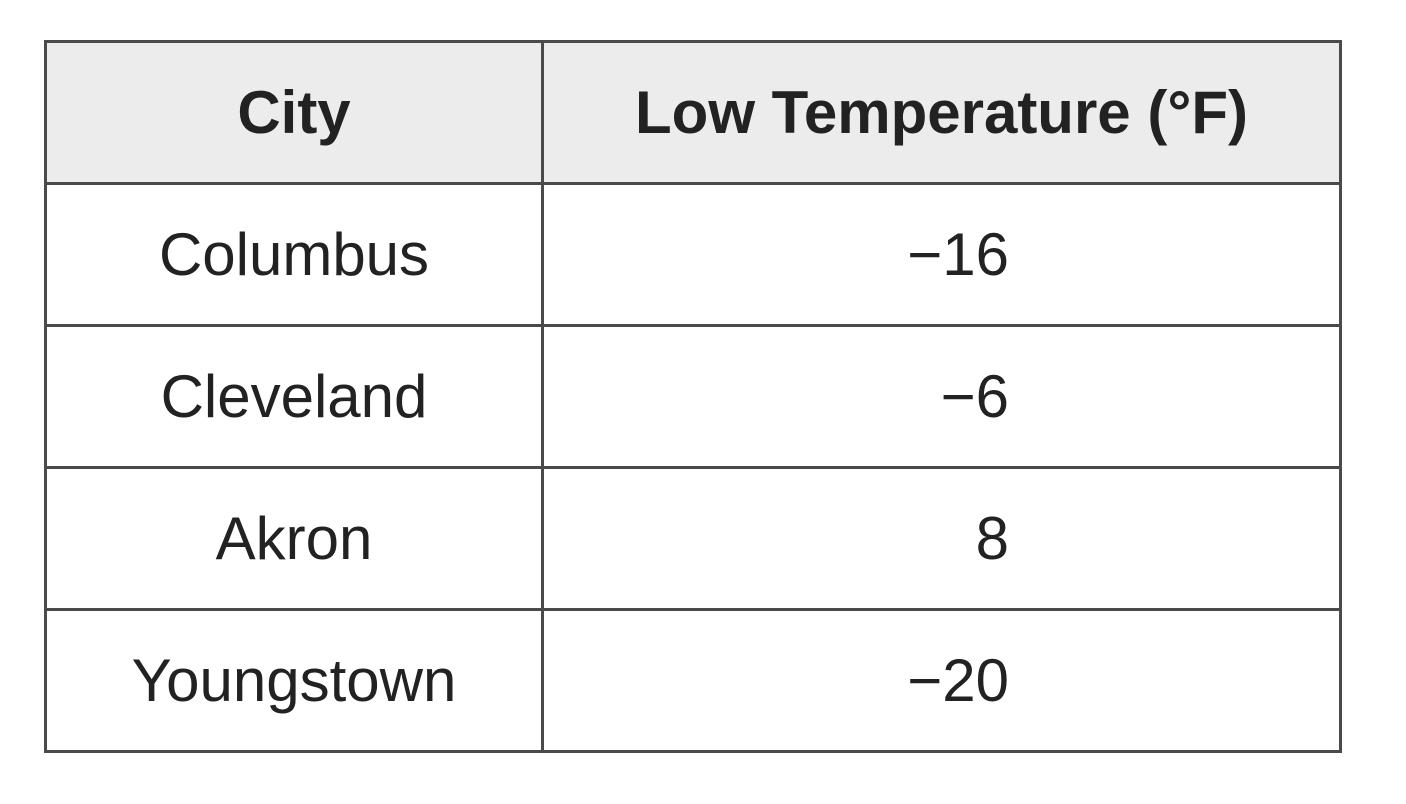 Image resolution: width=1406 pixels, height=804 pixels. Describe the element at coordinates (294, 396) in the screenshot. I see `city-cell: Cleveland` at that location.